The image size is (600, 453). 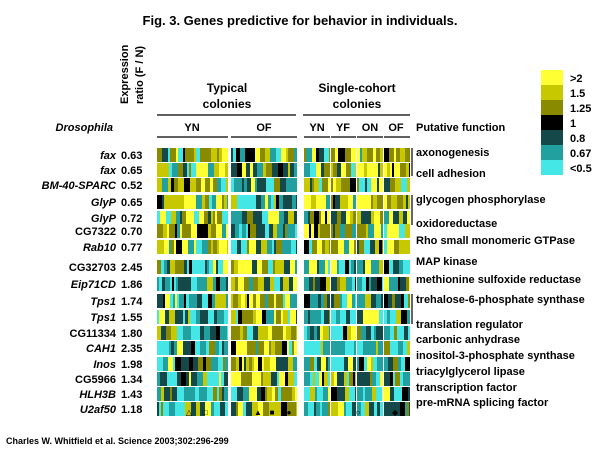 I want to click on gene-name: GlyP, so click(x=104, y=219).